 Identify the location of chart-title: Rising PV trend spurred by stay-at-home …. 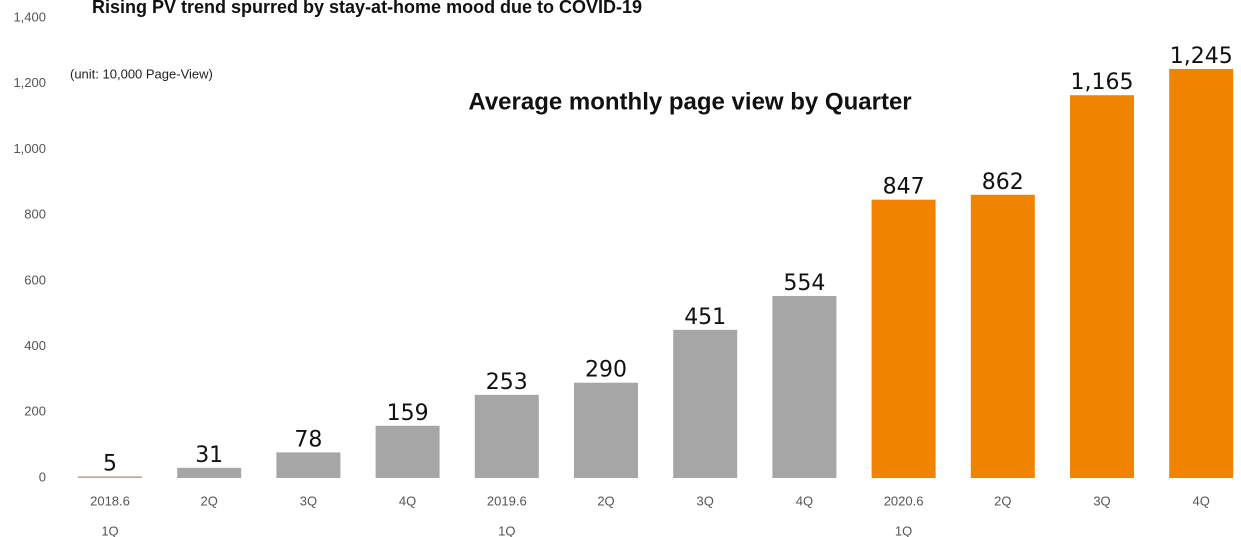
(367, 8).